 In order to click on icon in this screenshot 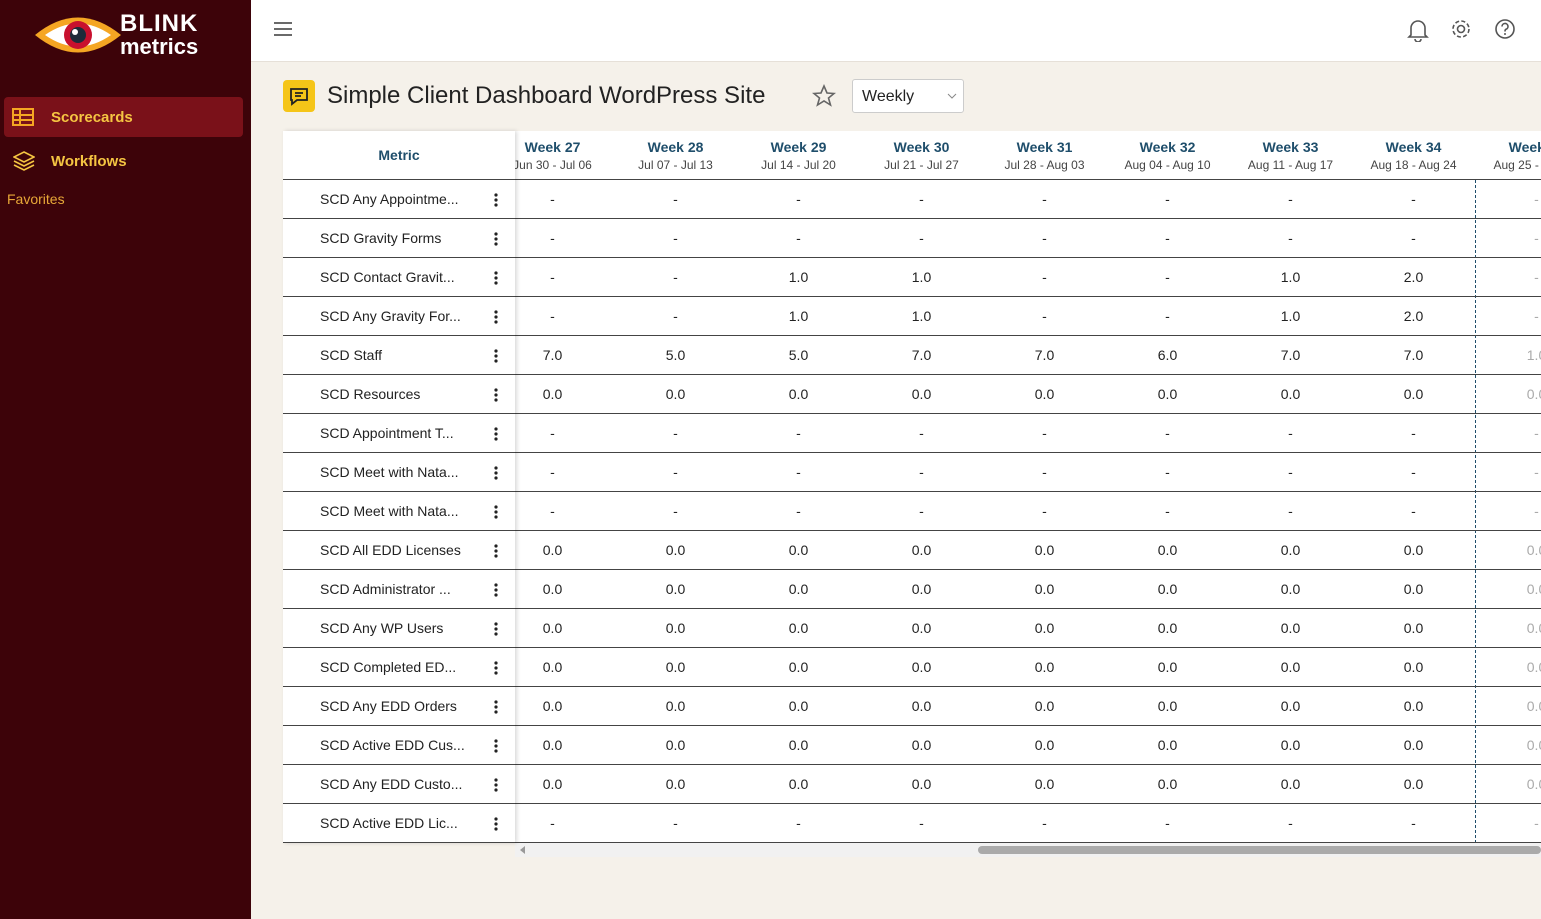, I will do `click(23, 117)`.